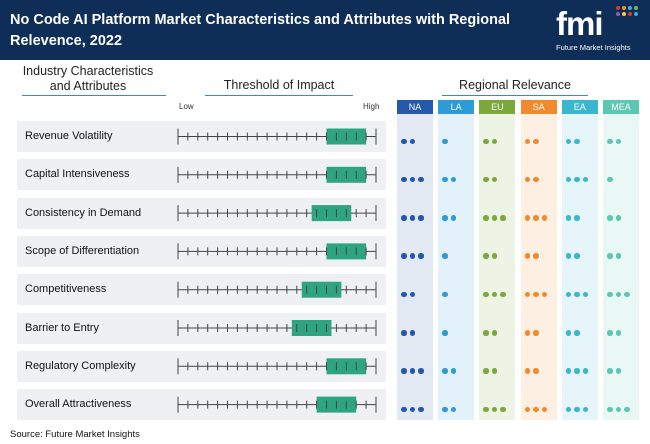 The width and height of the screenshot is (650, 444). Describe the element at coordinates (371, 106) in the screenshot. I see `scale-high-label: High` at that location.